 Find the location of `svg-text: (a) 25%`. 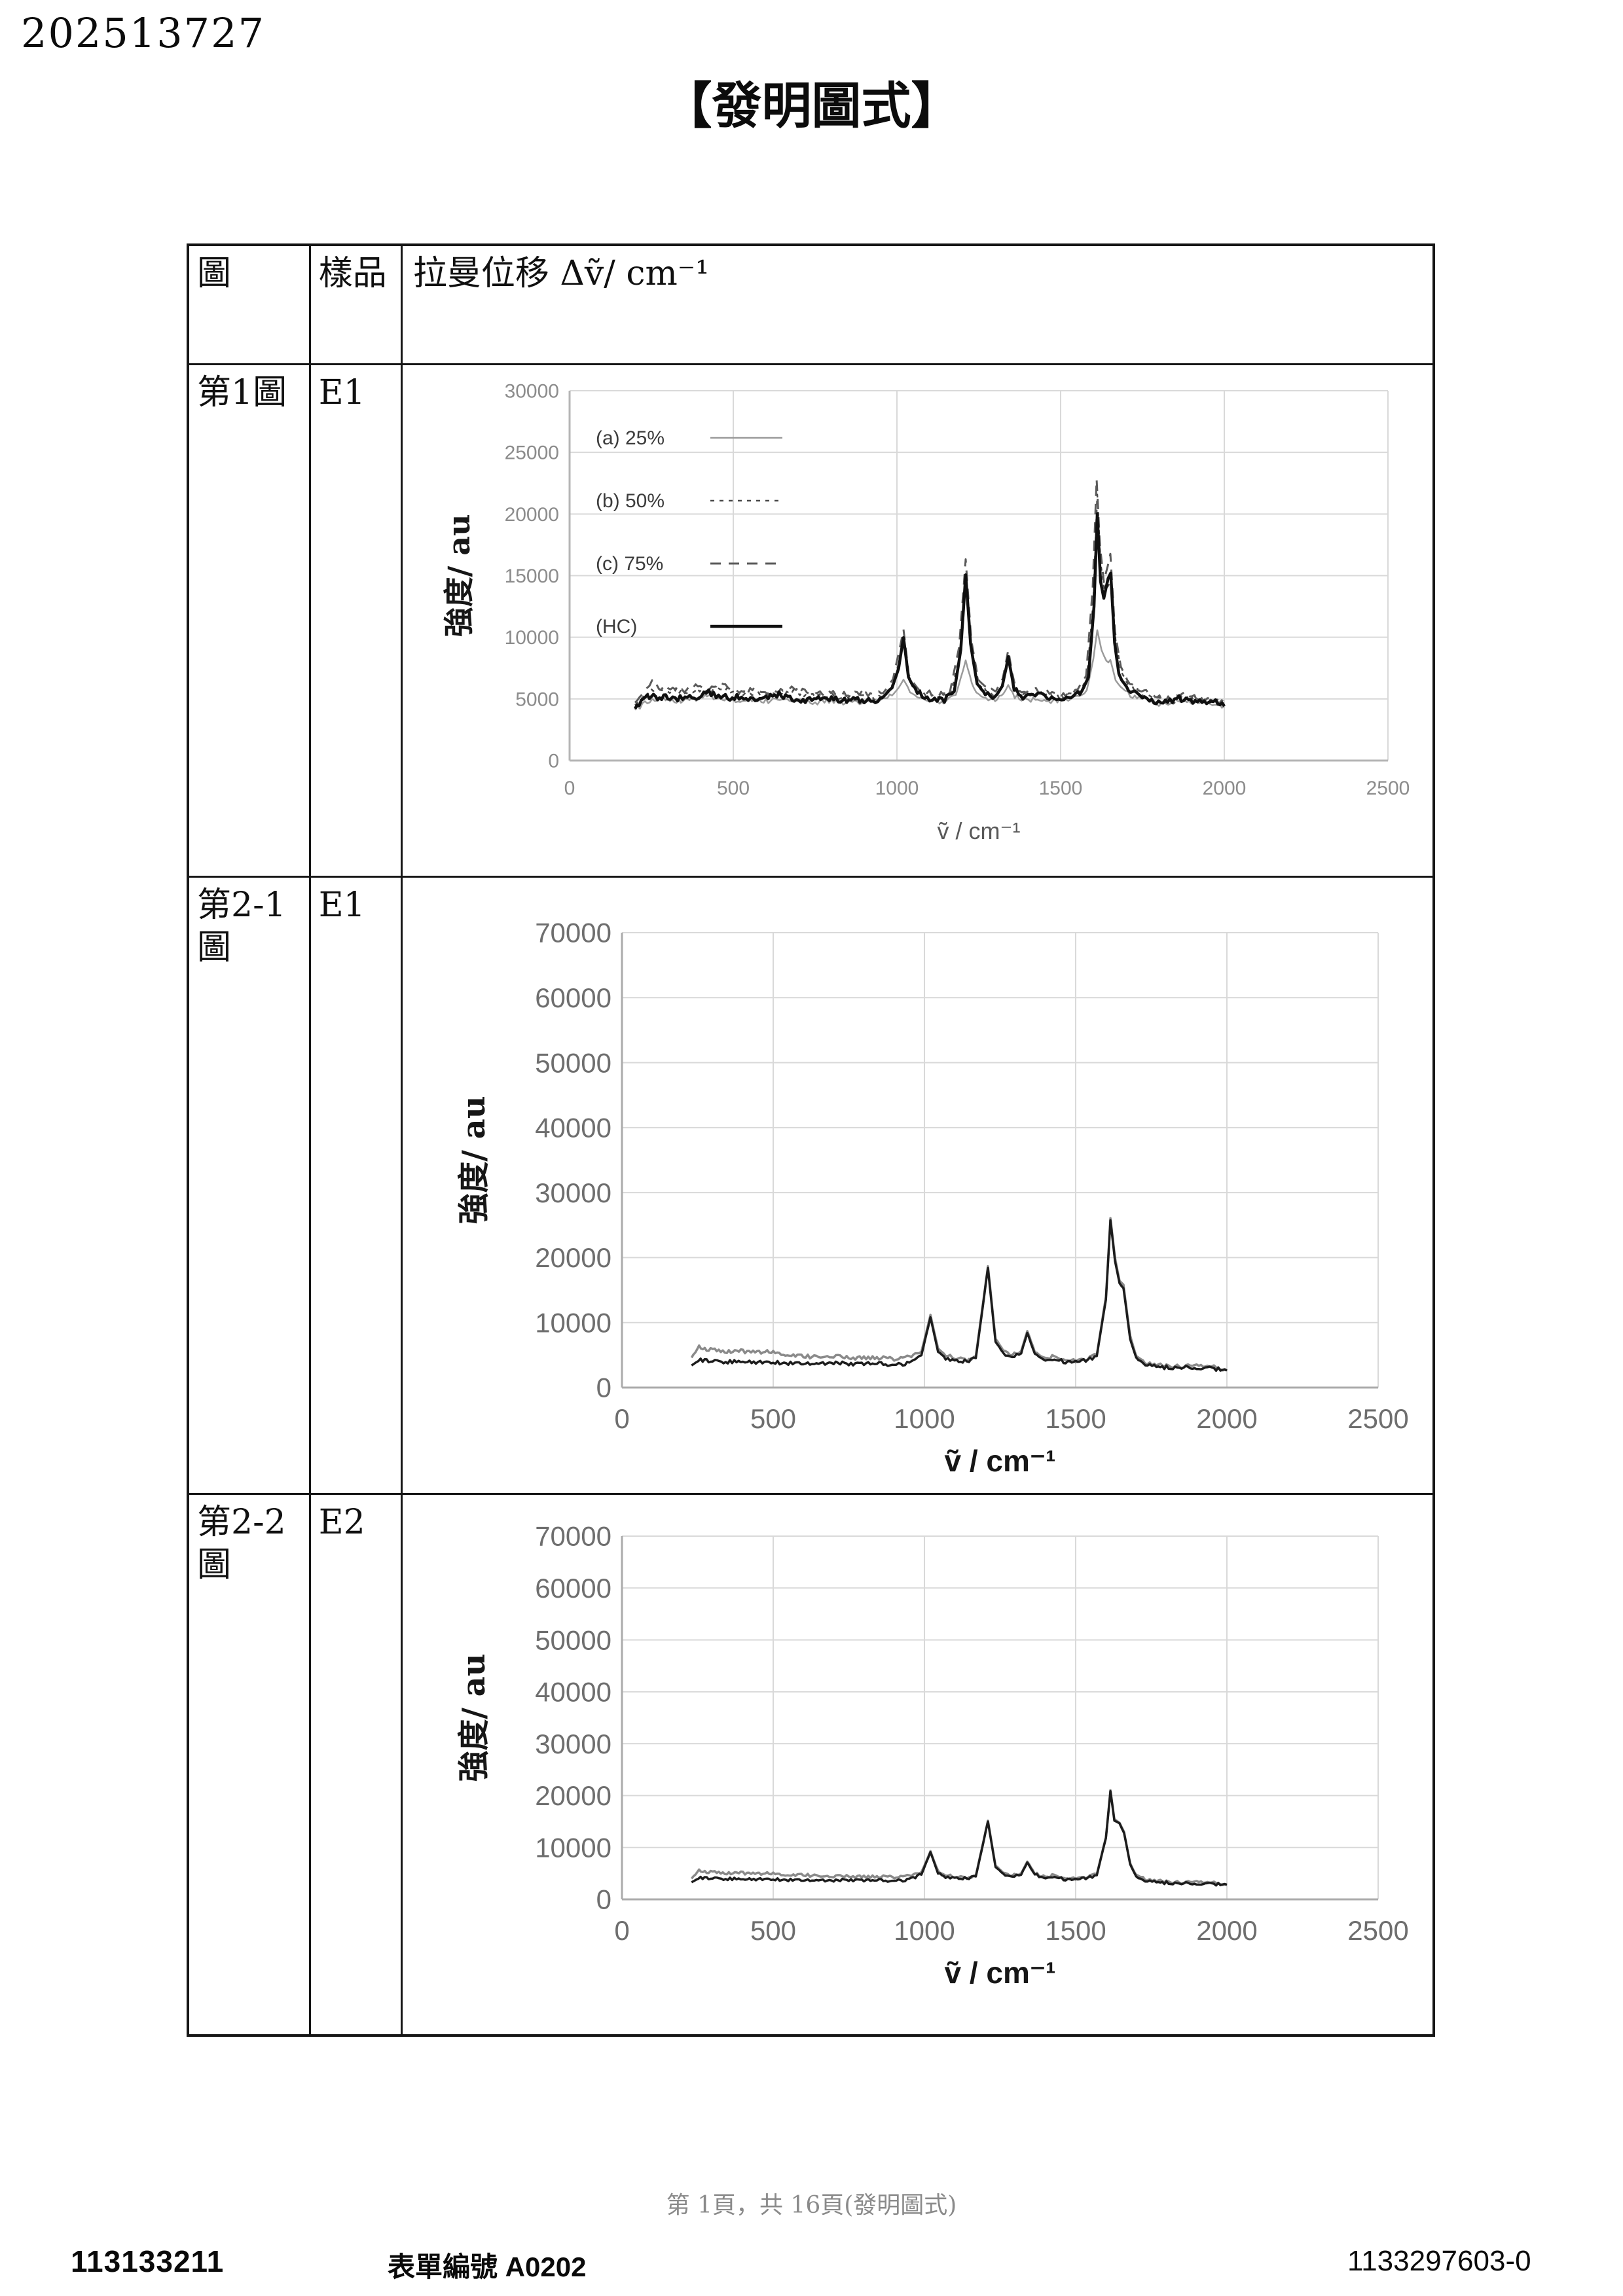

svg-text: (a) 25% is located at coordinates (630, 438).